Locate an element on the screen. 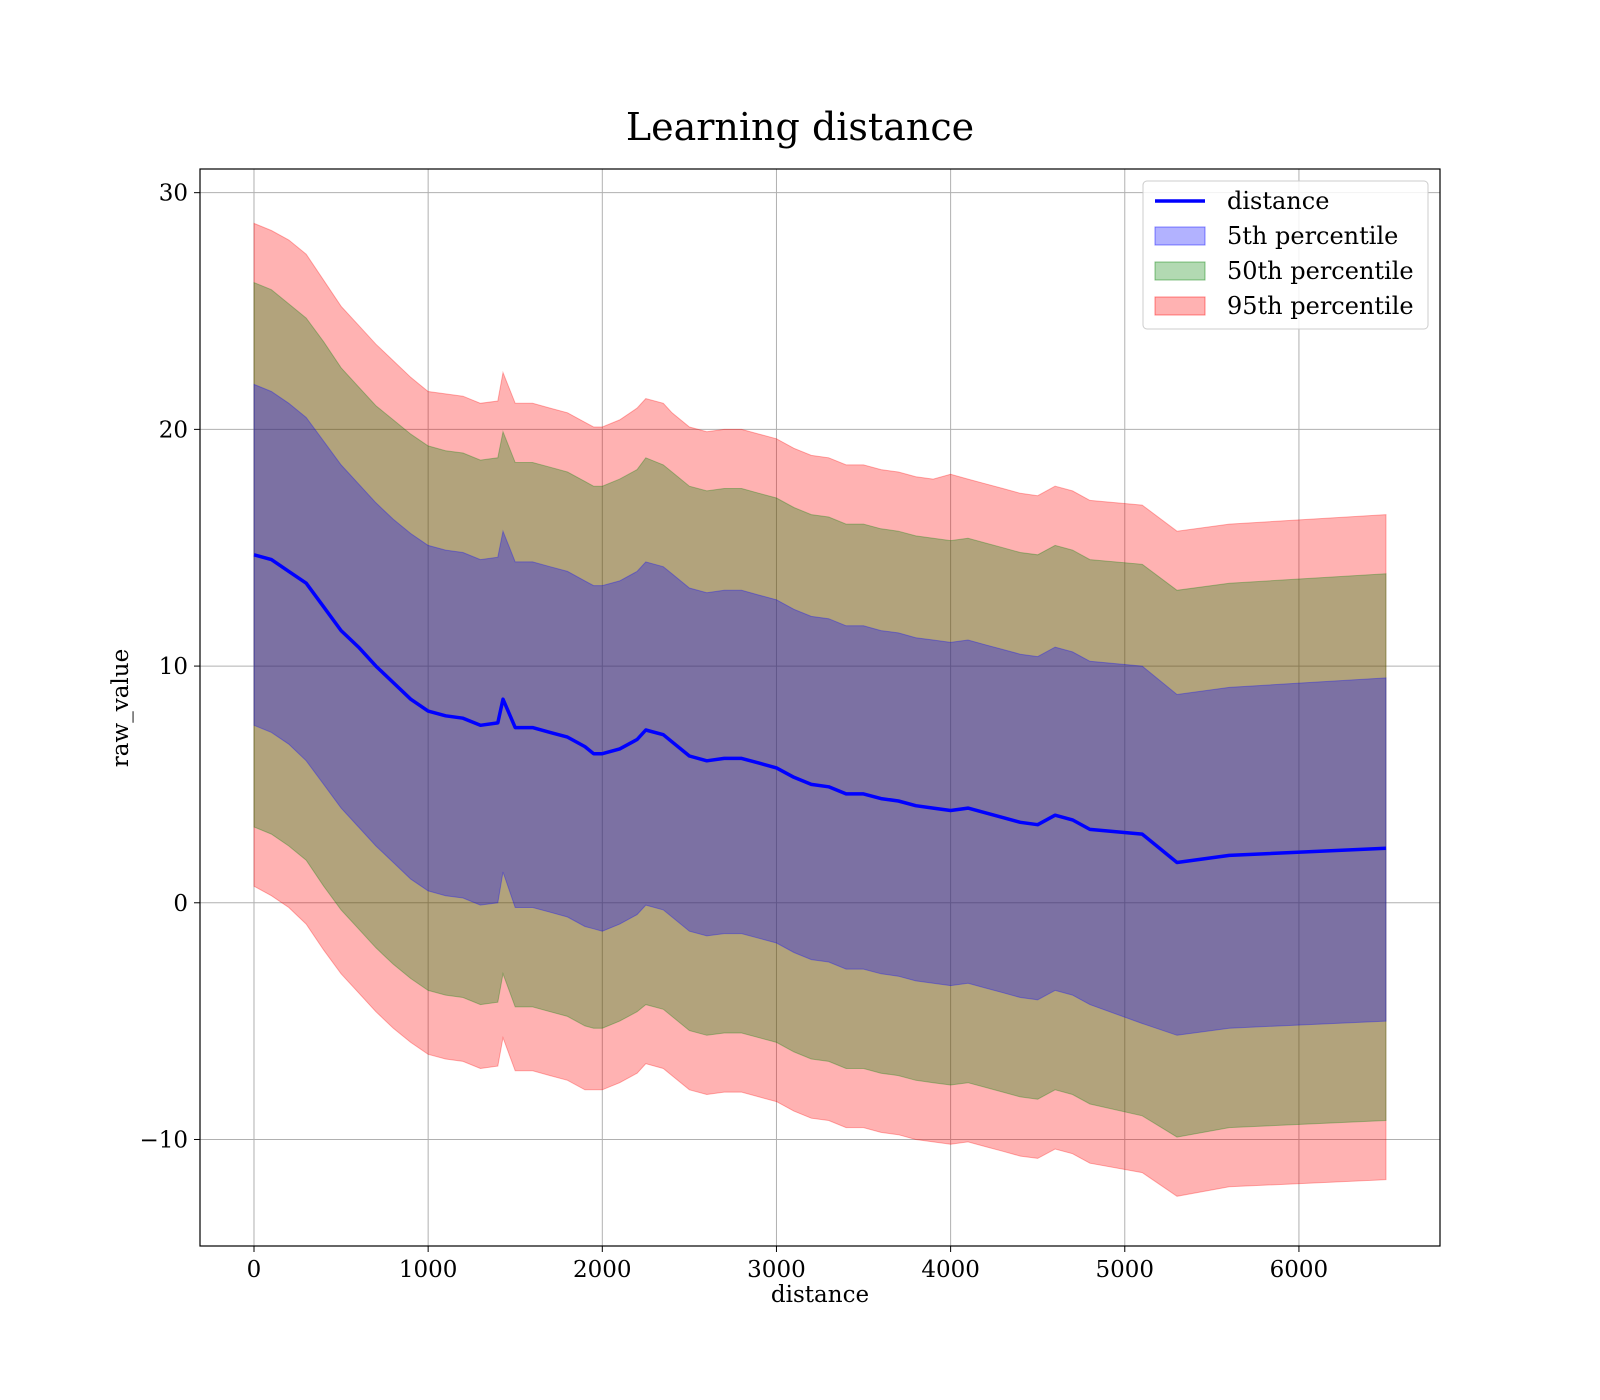 Image resolution: width=1600 pixels, height=1400 pixels. x-tick-label: 1000 is located at coordinates (428, 1270).